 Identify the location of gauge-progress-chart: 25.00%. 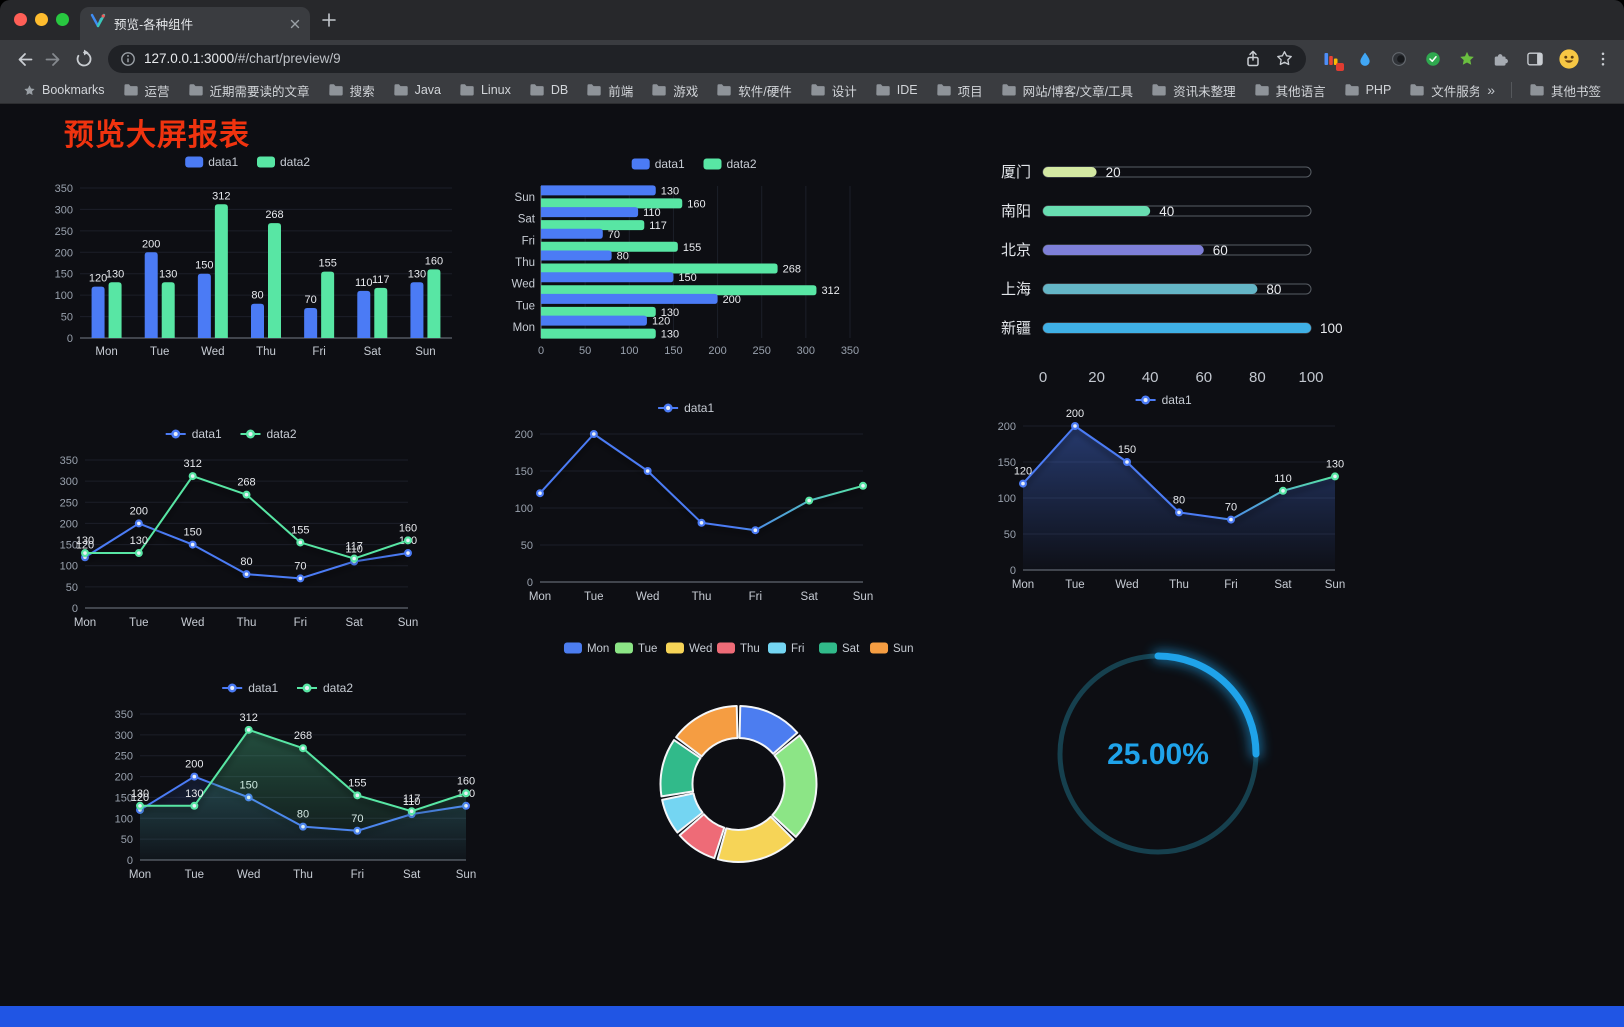
(1158, 754).